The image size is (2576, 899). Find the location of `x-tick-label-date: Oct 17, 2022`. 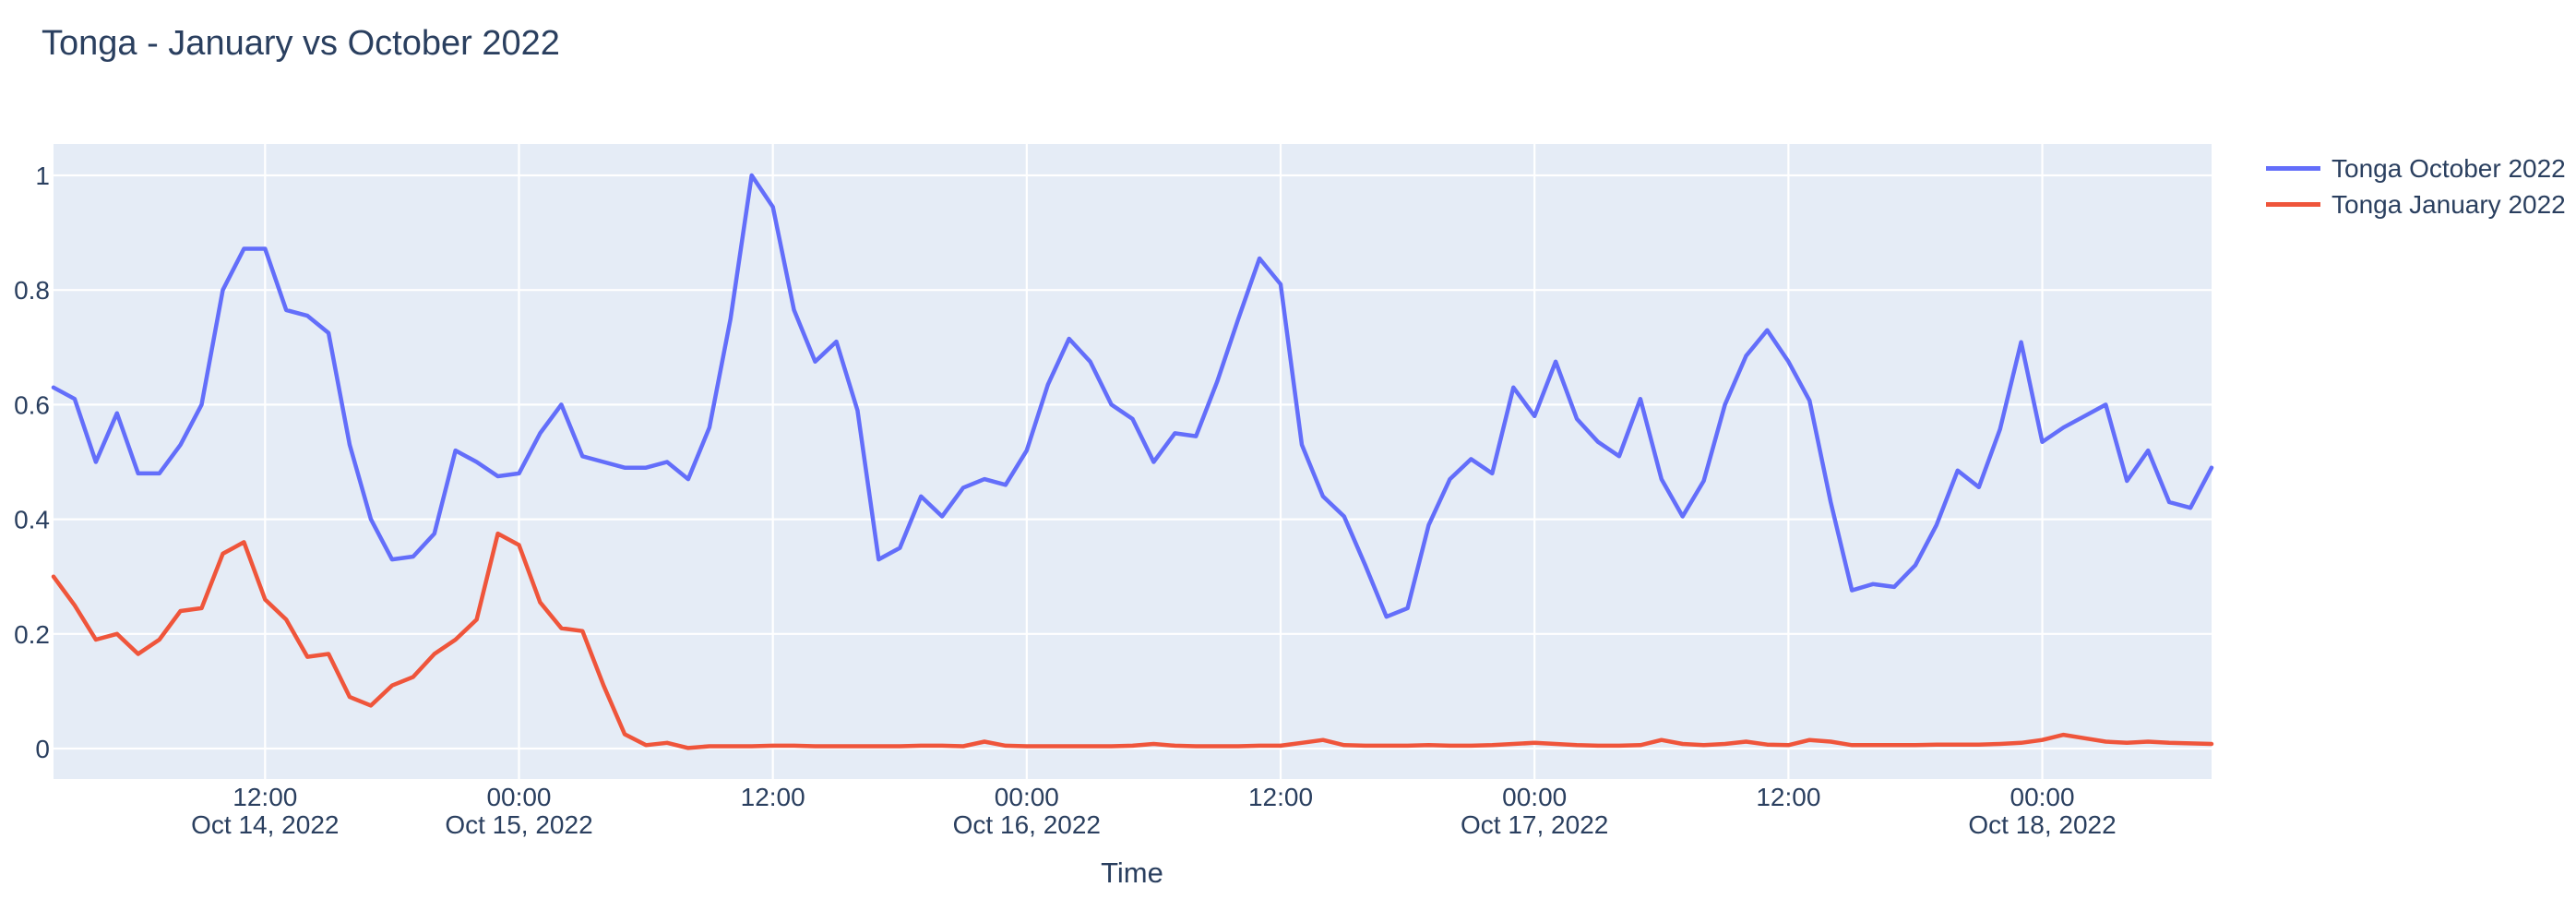

x-tick-label-date: Oct 17, 2022 is located at coordinates (1535, 824).